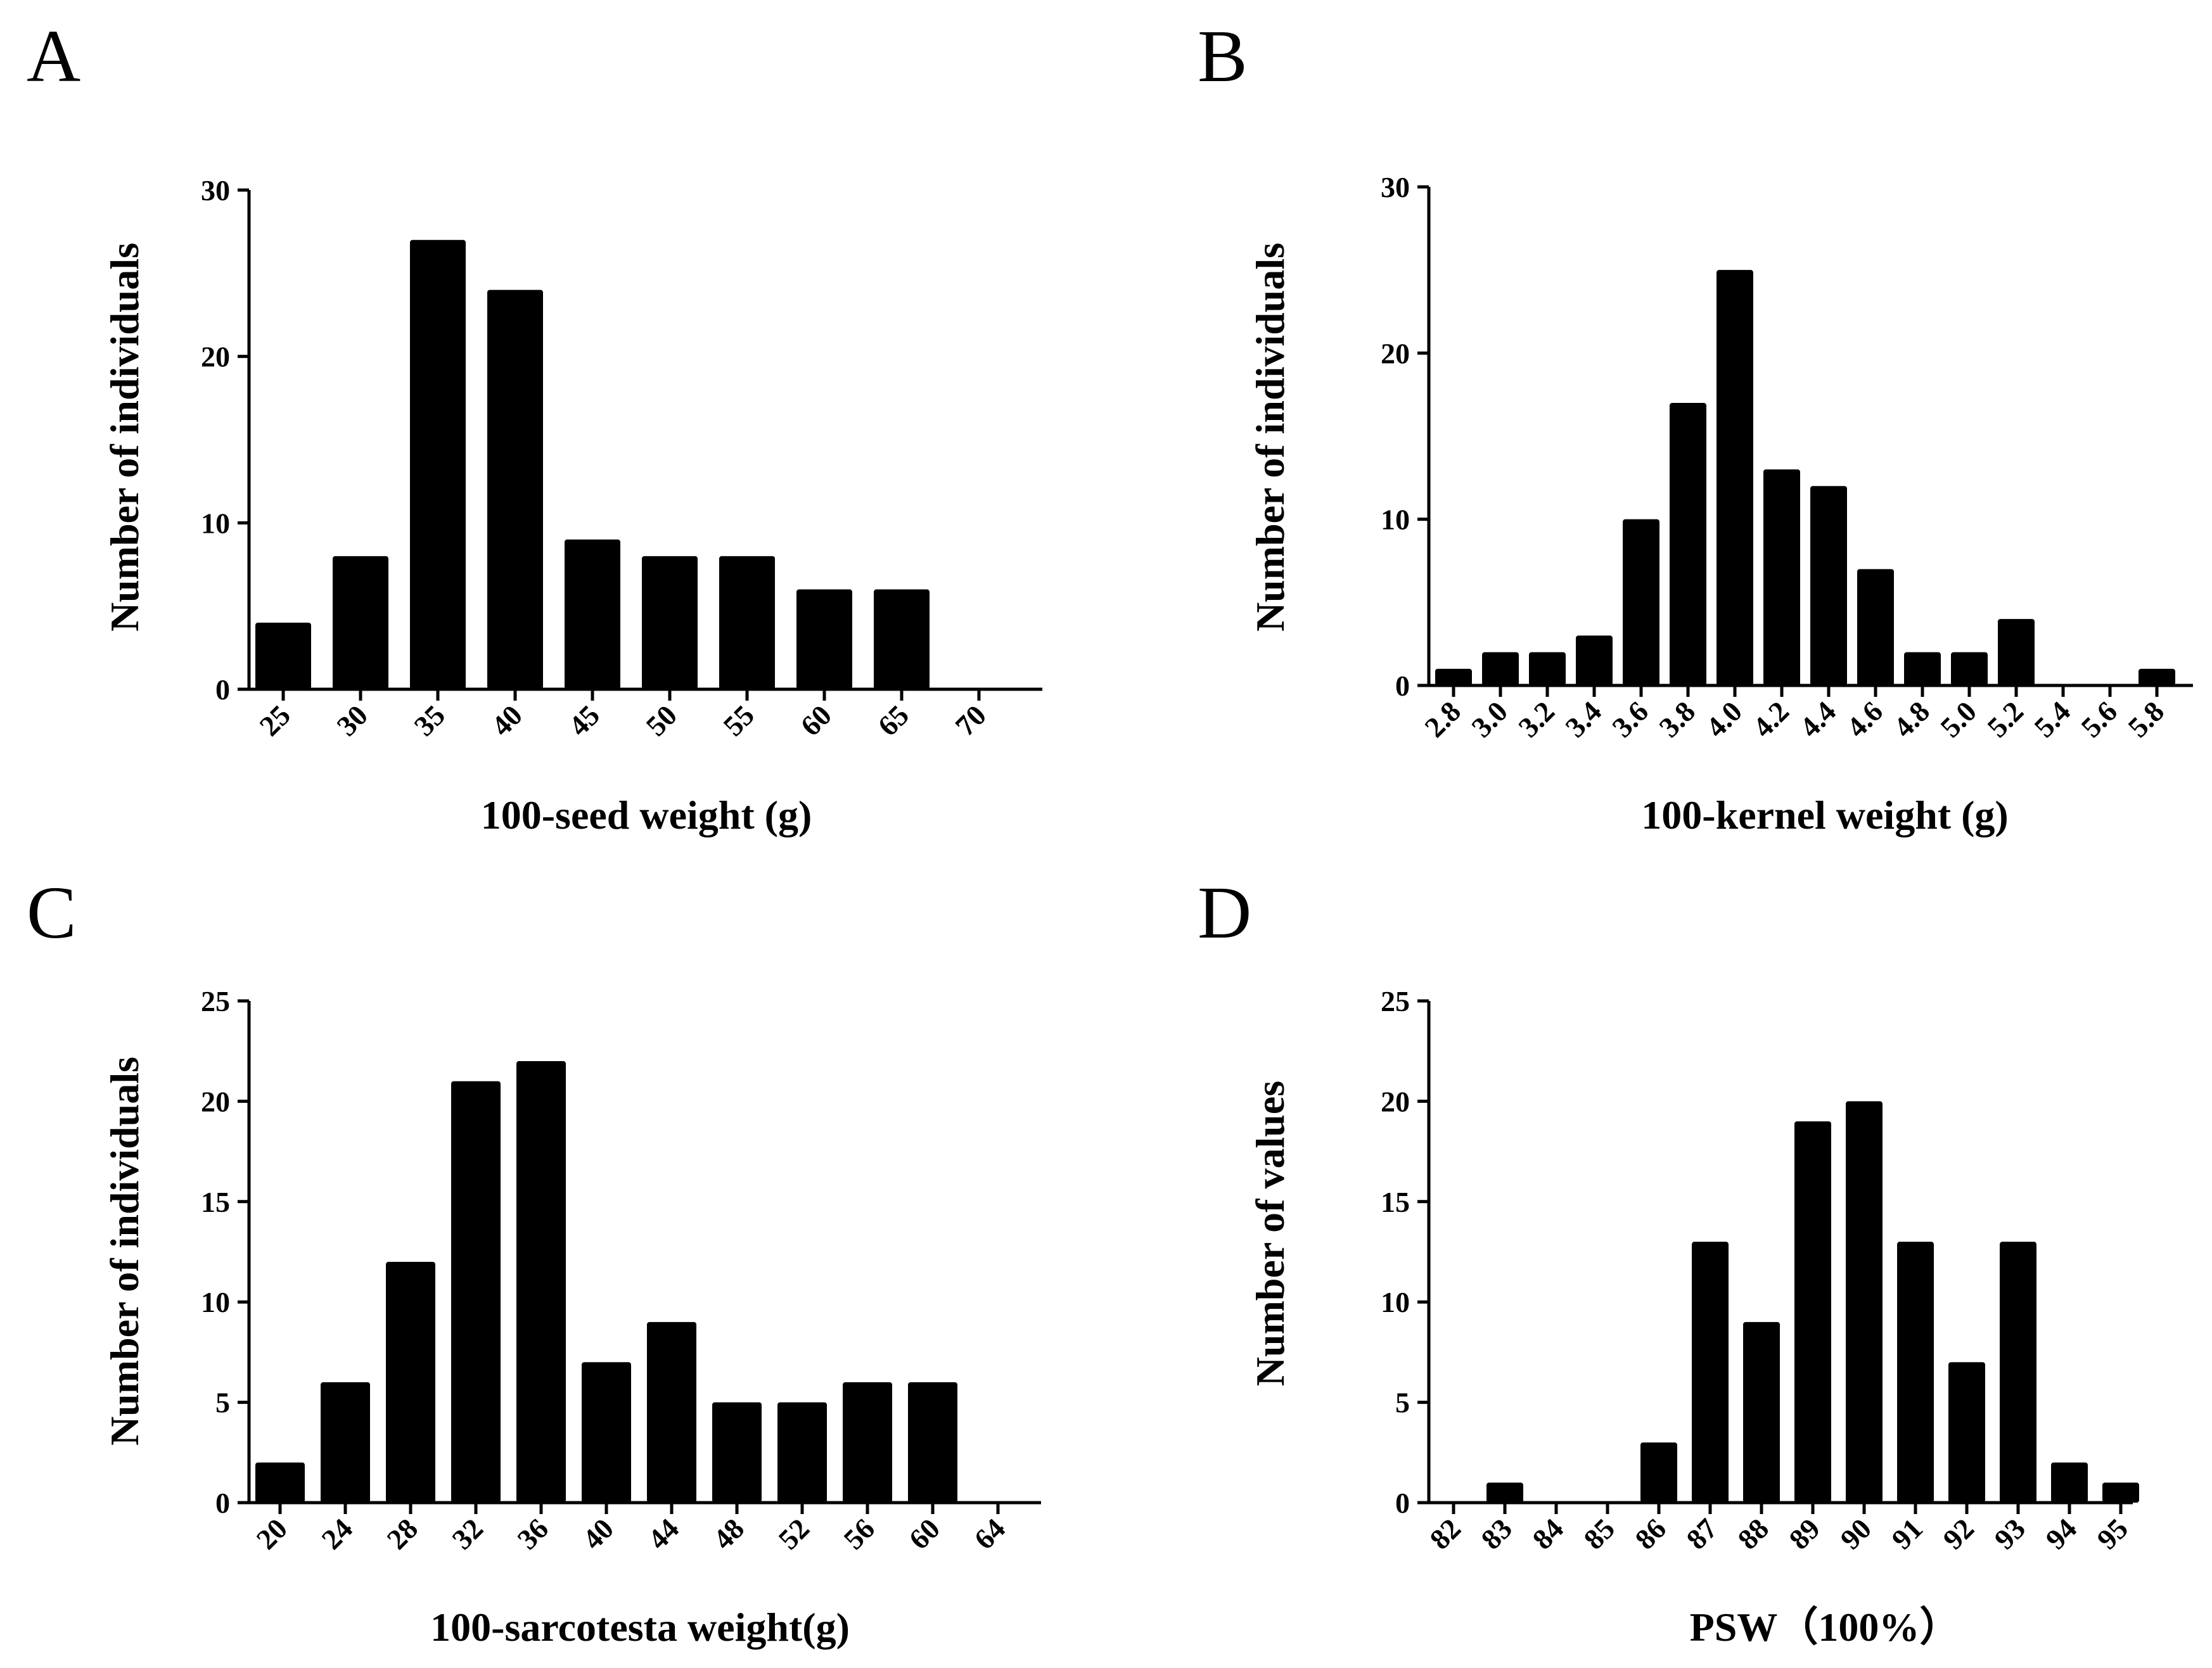 This screenshot has height=1668, width=2212. Describe the element at coordinates (1547, 1534) in the screenshot. I see `panel-d-x-tick-label: 84` at that location.